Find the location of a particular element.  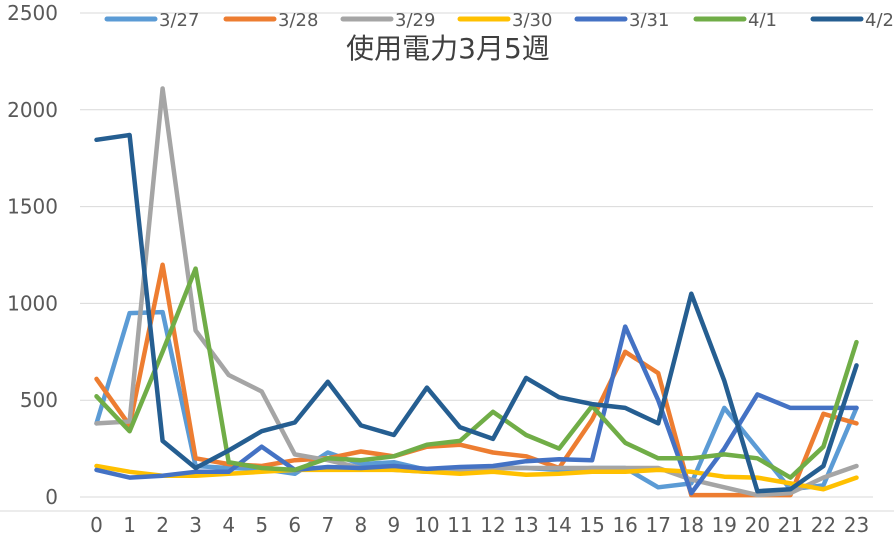

x-tick-label: 9 is located at coordinates (394, 524).